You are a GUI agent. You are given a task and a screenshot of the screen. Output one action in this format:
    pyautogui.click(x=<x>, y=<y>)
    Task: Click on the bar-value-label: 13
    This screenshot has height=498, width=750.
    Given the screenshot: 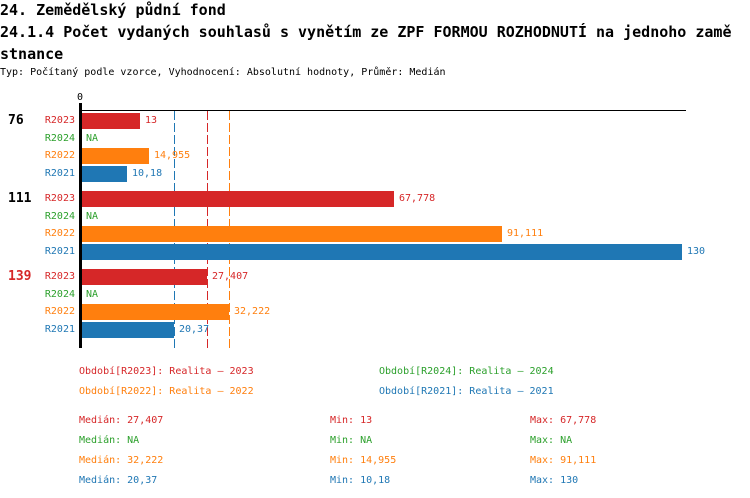 What is the action you would take?
    pyautogui.click(x=151, y=120)
    